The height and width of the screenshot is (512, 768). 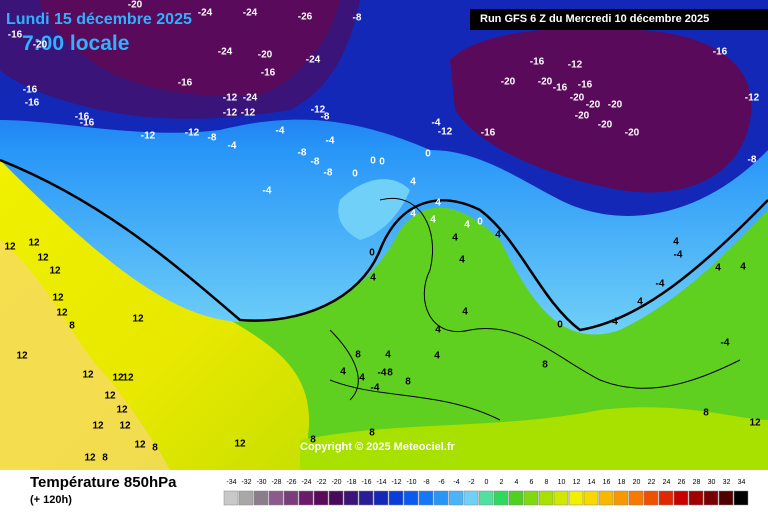 I want to click on scale-label: 10, so click(x=562, y=482).